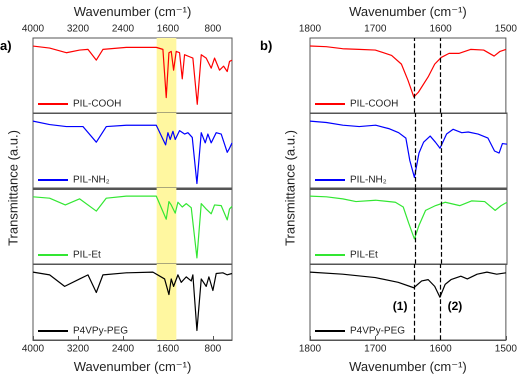 The height and width of the screenshot is (377, 520). I want to click on x2-tick-label: 4000, so click(33, 29).